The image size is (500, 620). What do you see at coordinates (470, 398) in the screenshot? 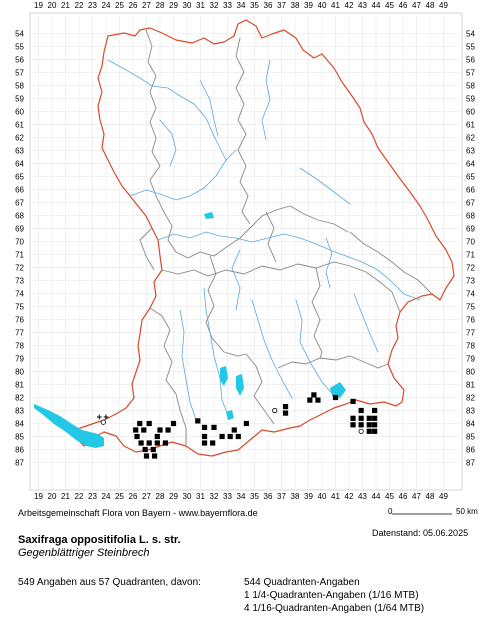
I see `y-tick-label-right: 82` at bounding box center [470, 398].